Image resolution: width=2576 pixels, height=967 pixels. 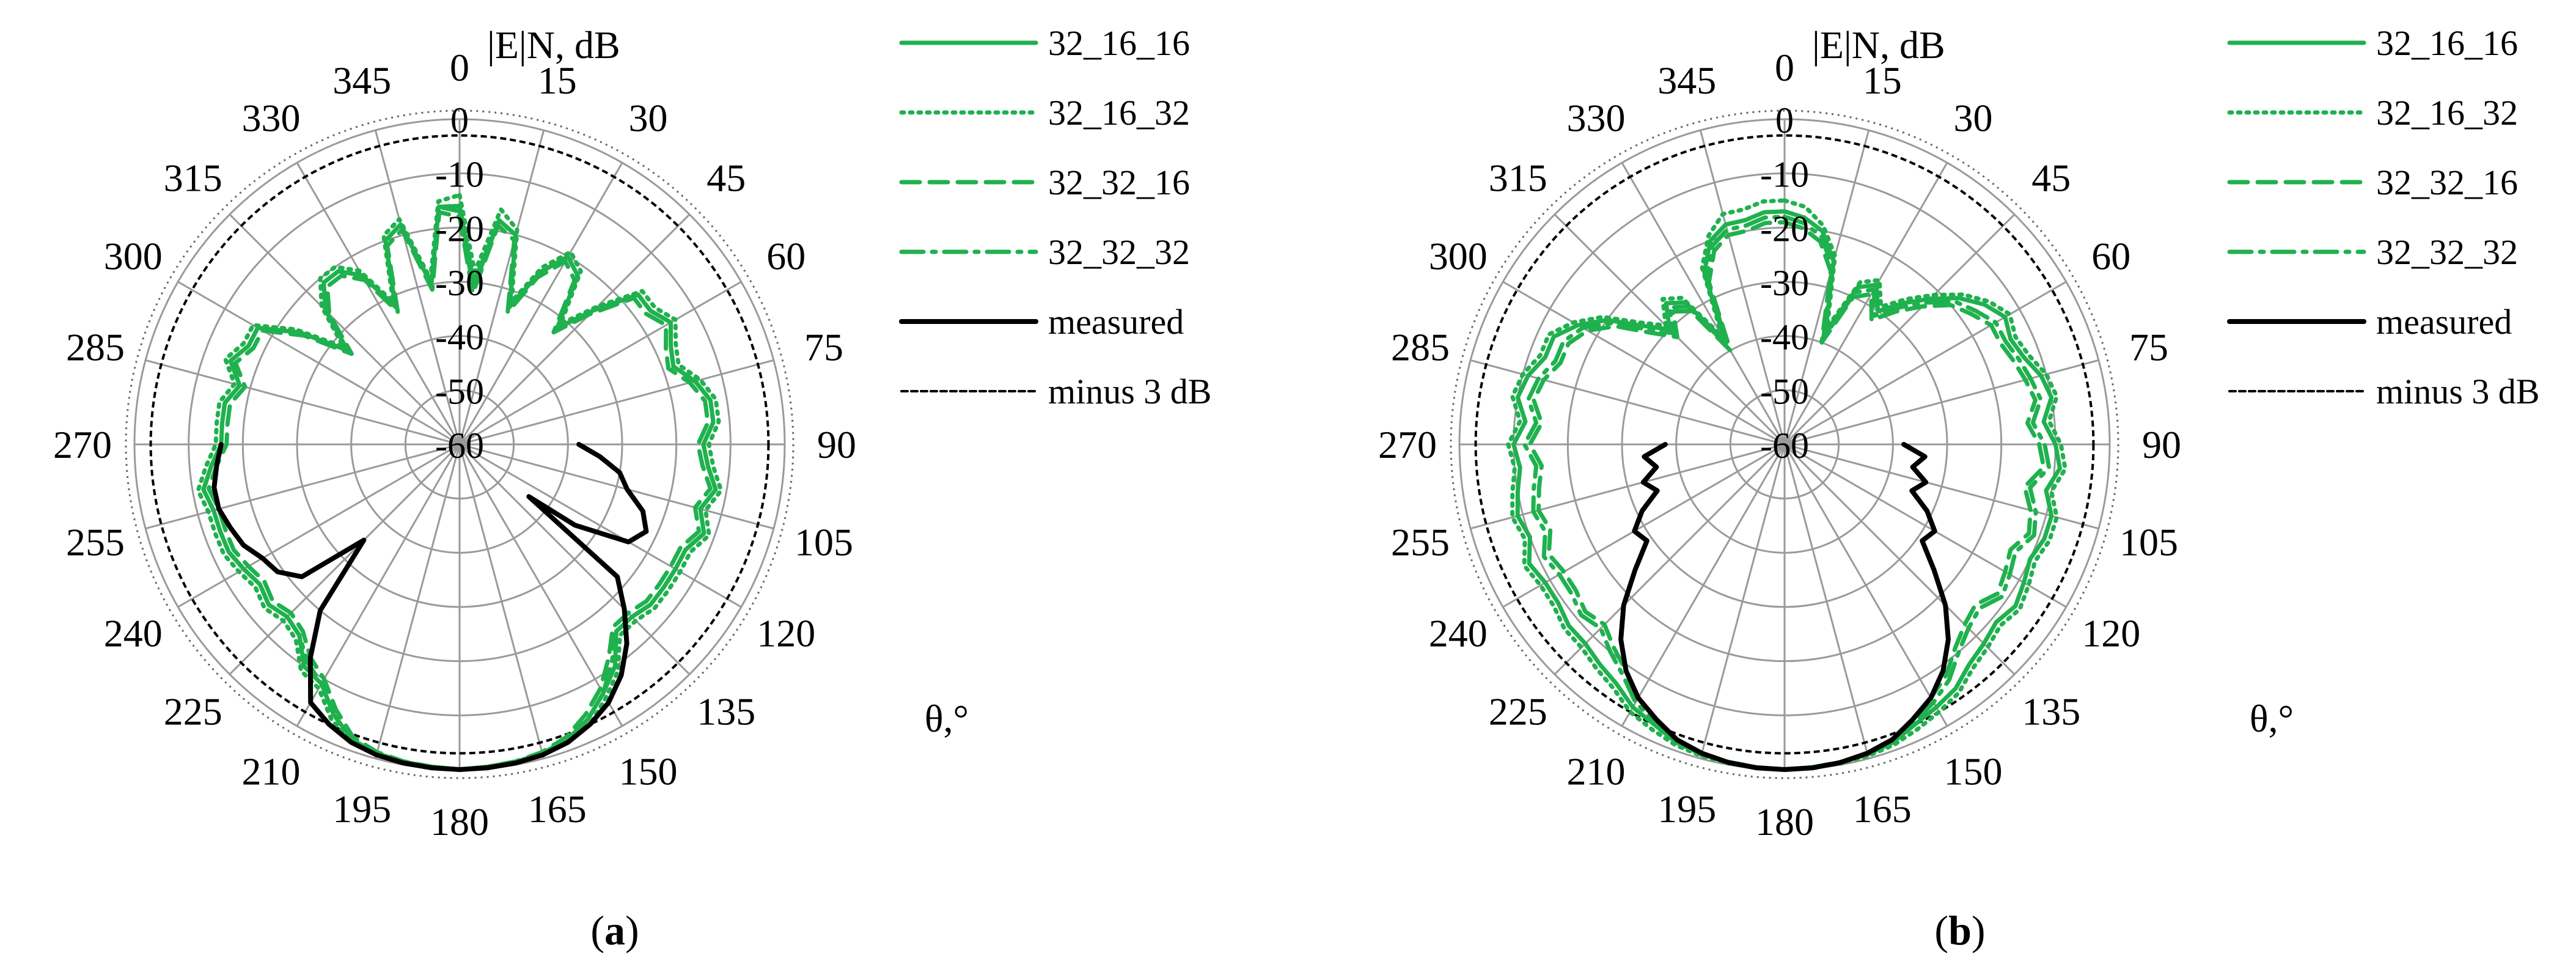 I want to click on pb-legend-label: 32_16_16, so click(x=2447, y=43).